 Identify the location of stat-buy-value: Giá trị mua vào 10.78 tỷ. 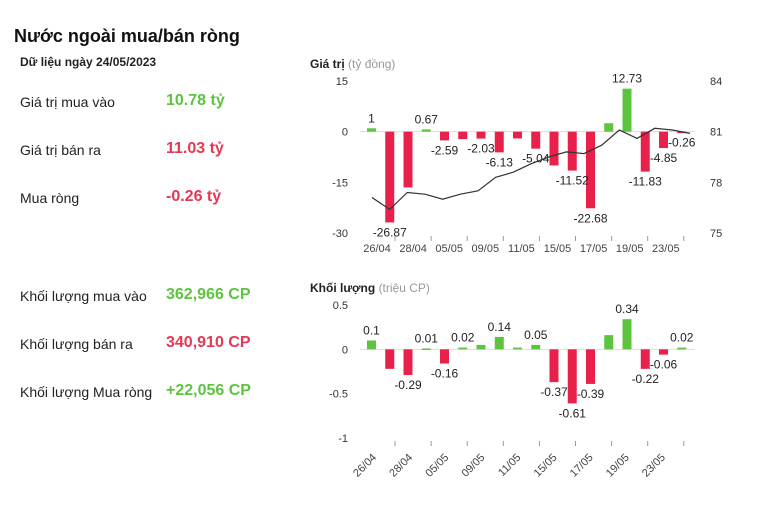
(160, 103).